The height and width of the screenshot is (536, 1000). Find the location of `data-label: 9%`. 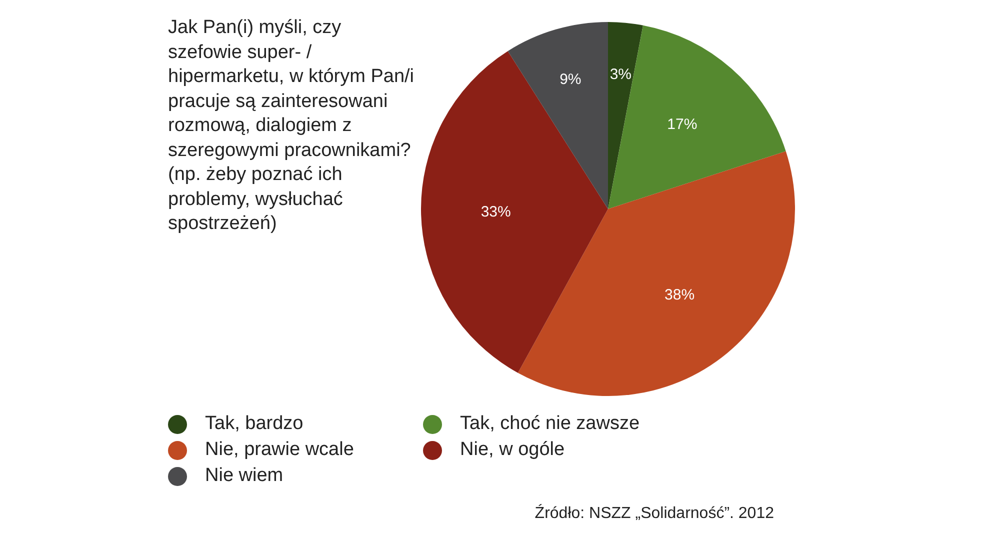

data-label: 9% is located at coordinates (571, 79).